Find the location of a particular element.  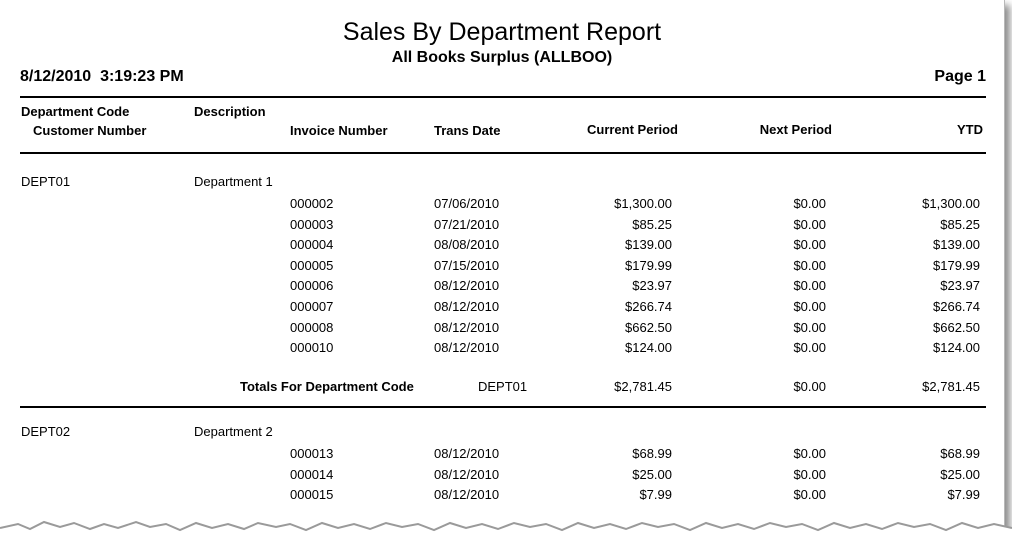

totals-ytd: $2,781.45 is located at coordinates (951, 386).